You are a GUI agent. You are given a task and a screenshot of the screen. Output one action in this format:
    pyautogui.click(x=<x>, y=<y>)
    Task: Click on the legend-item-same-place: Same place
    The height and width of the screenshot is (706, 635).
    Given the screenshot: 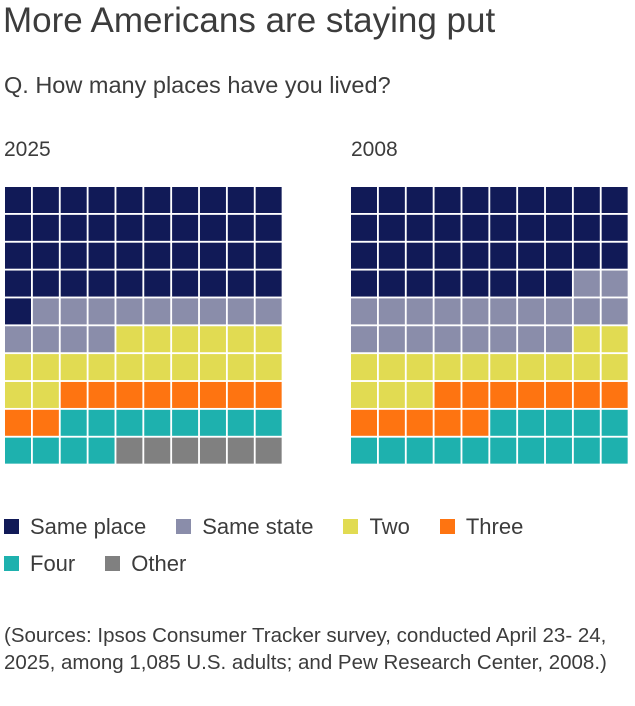 What is the action you would take?
    pyautogui.click(x=75, y=527)
    